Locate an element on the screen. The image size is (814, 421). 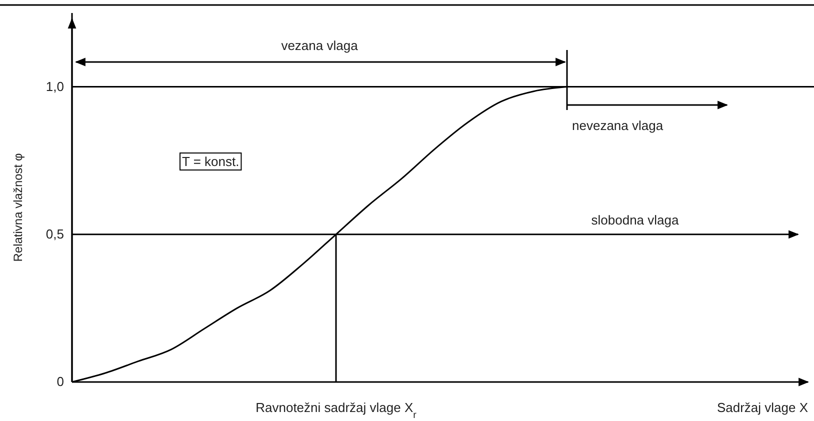
annotation: nevezana vlaga is located at coordinates (618, 125).